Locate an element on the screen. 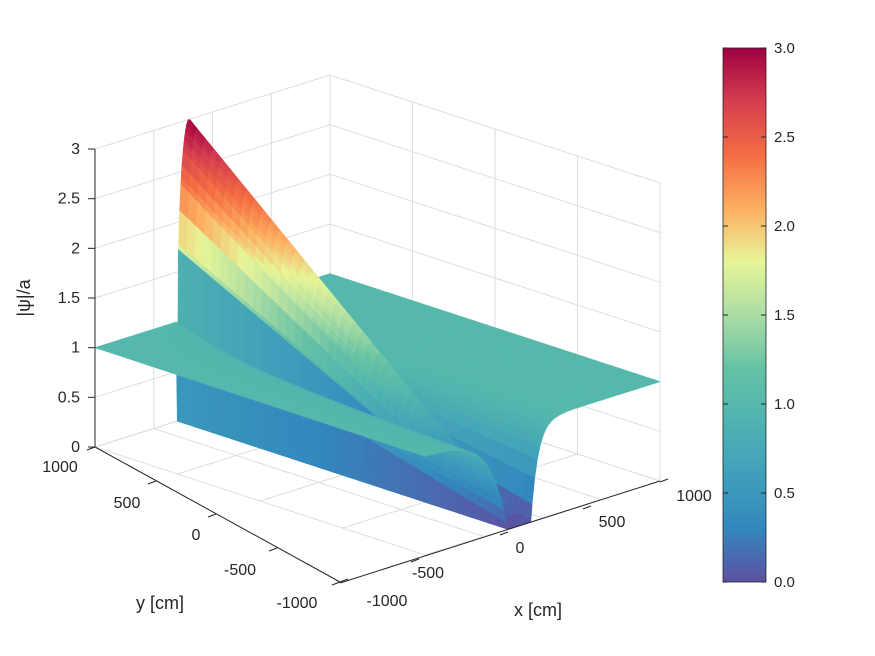 The image size is (875, 656). z-tick-label: 2 is located at coordinates (75, 248).